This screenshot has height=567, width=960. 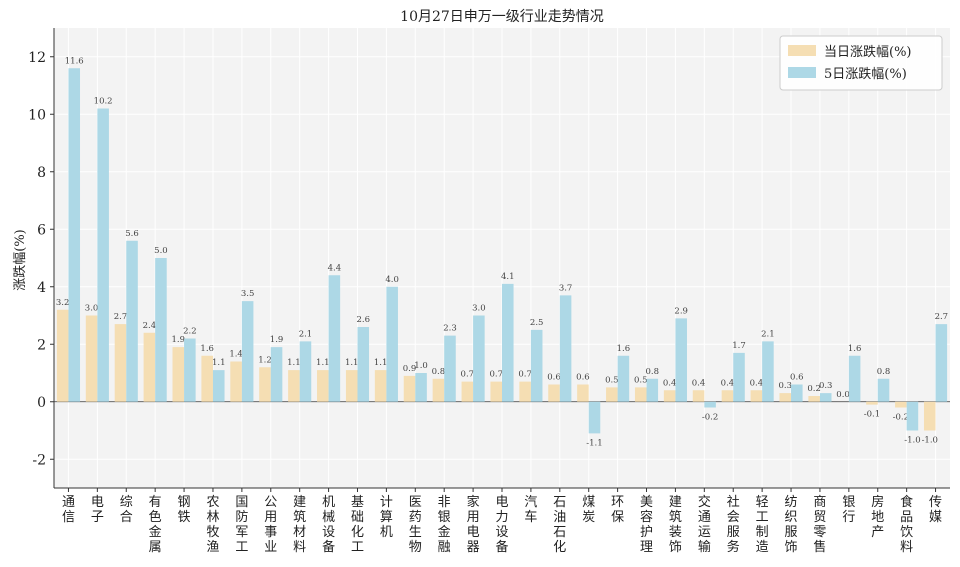 What do you see at coordinates (450, 329) in the screenshot?
I see `data-label: 2.3` at bounding box center [450, 329].